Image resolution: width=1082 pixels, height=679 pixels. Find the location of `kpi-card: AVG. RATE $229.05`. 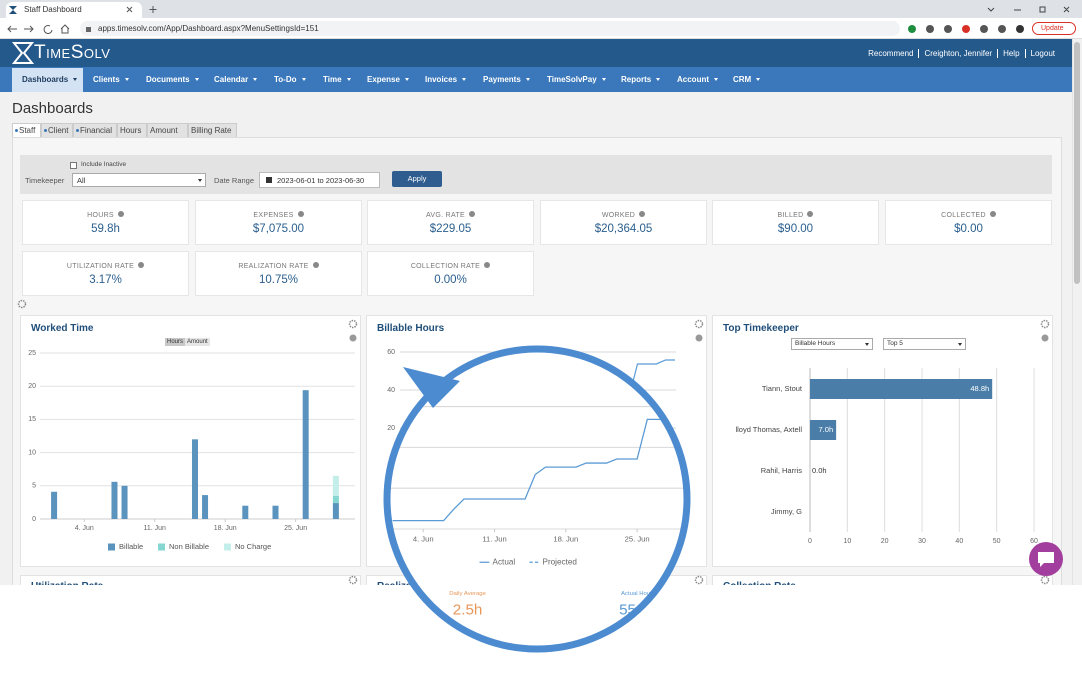

kpi-card: AVG. RATE $229.05 is located at coordinates (450, 222).